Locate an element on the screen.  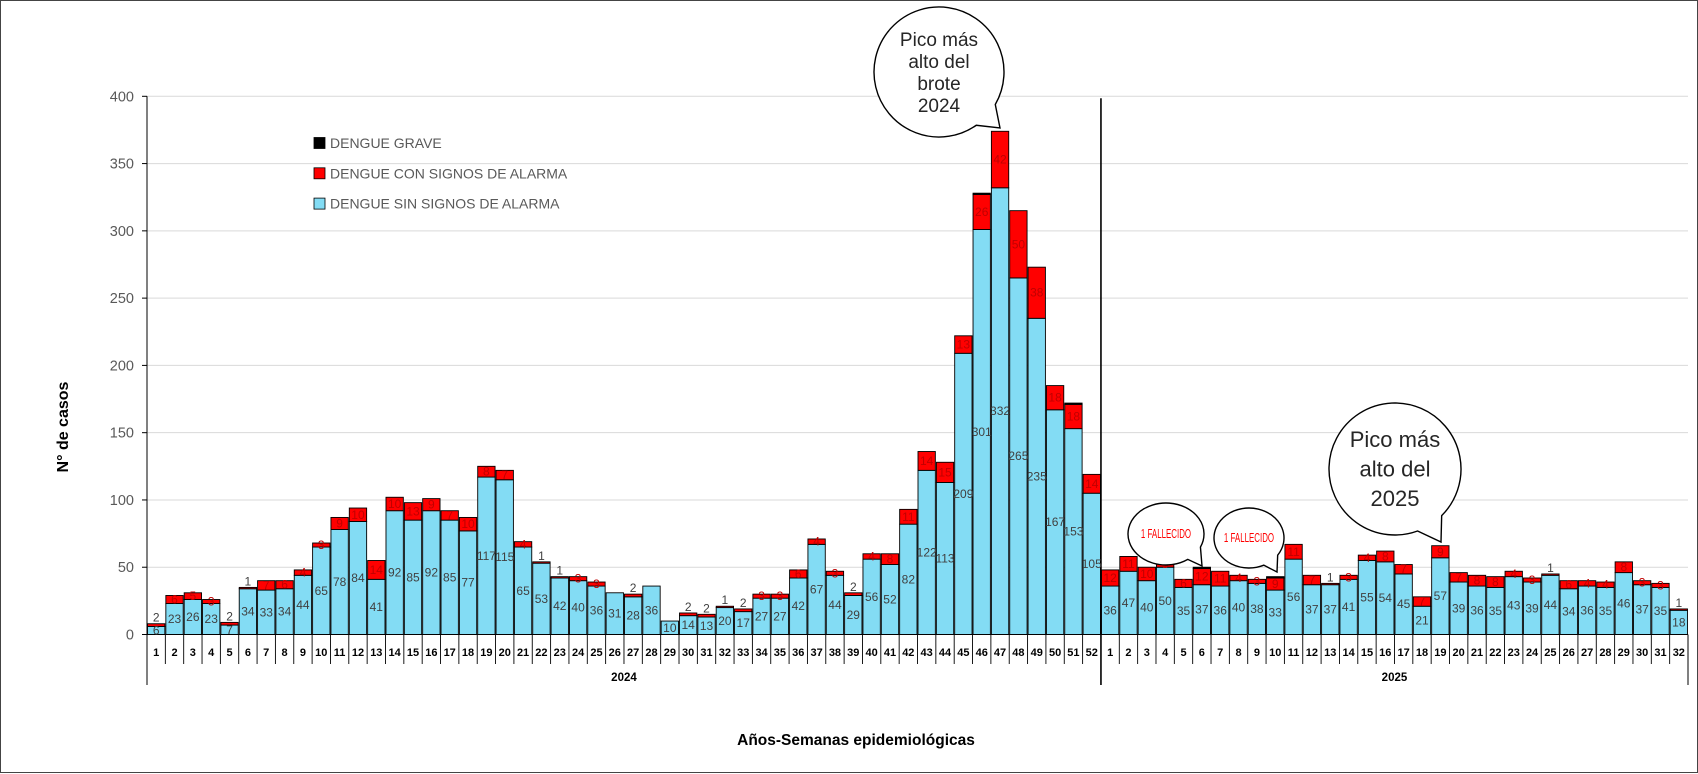
value-label-sin-signos: 113 is located at coordinates (944, 558).